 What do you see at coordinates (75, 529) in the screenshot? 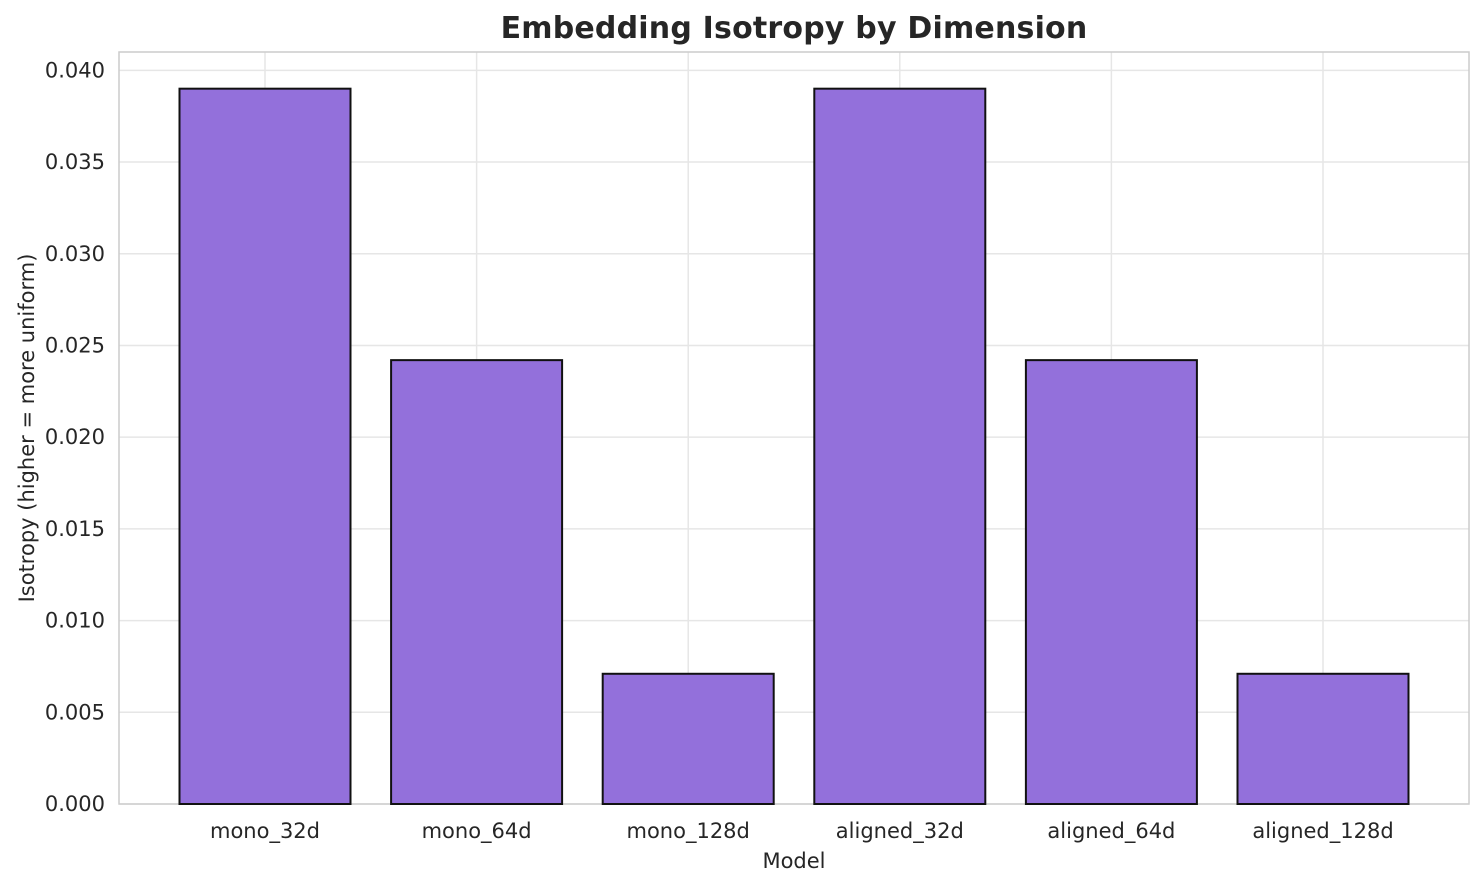
I see `y-tick-label: 0.015` at bounding box center [75, 529].